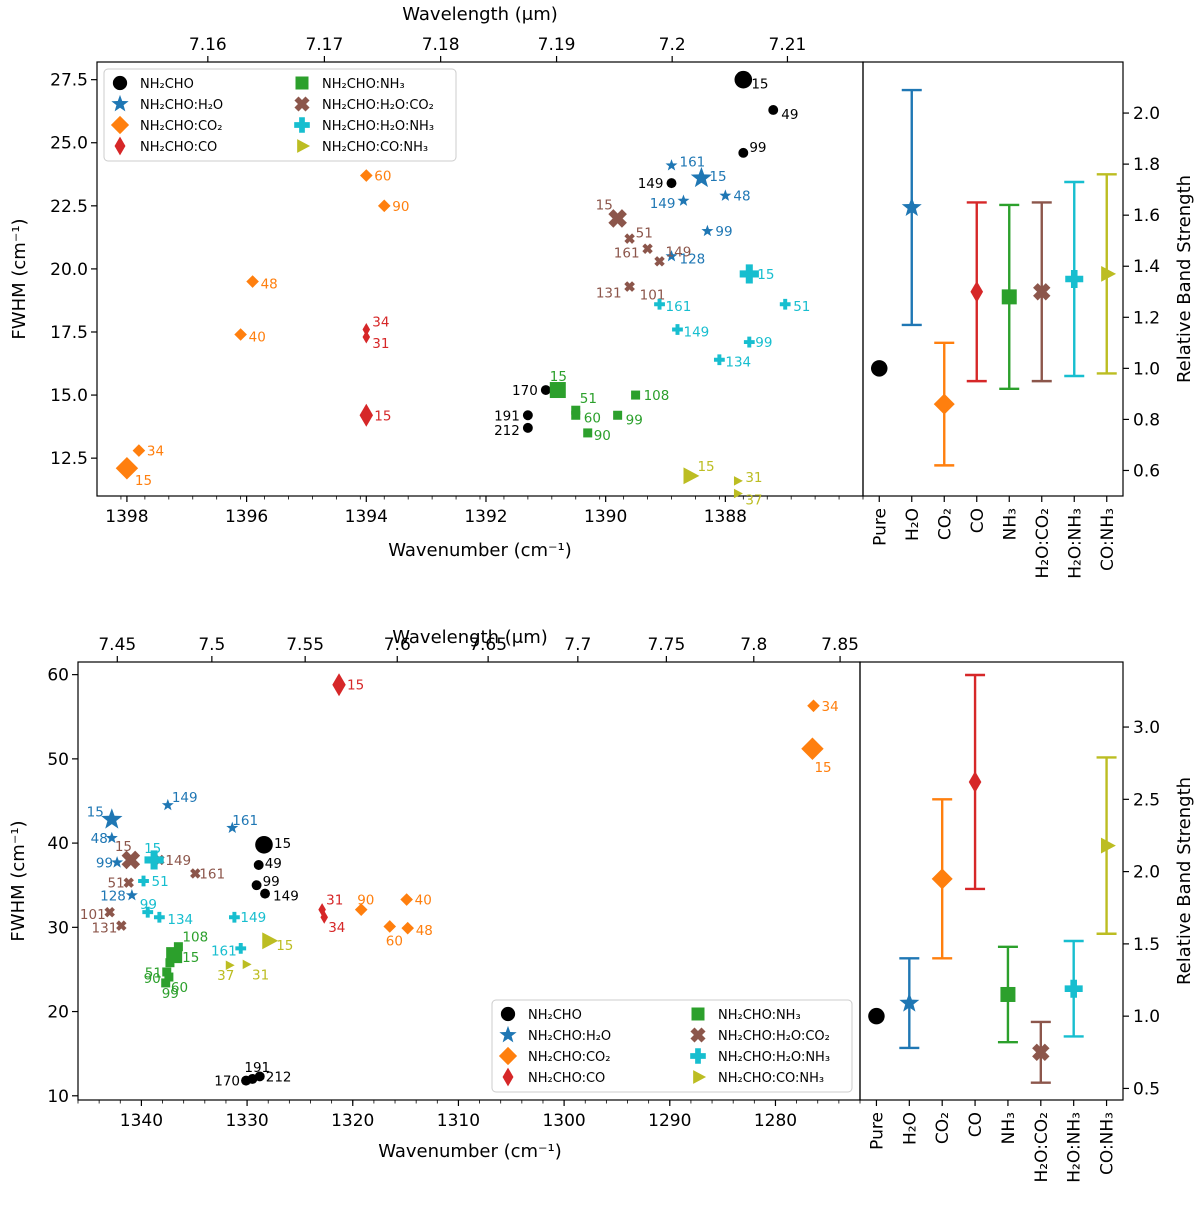  I want to click on band-category-label: H₂O, so click(910, 1128).